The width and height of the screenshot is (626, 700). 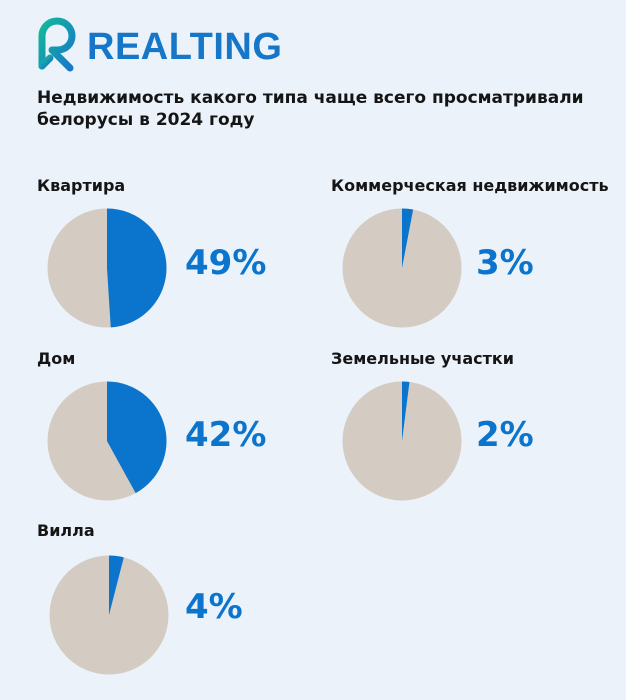 I want to click on item-label: Земельные участки, so click(x=422, y=358).